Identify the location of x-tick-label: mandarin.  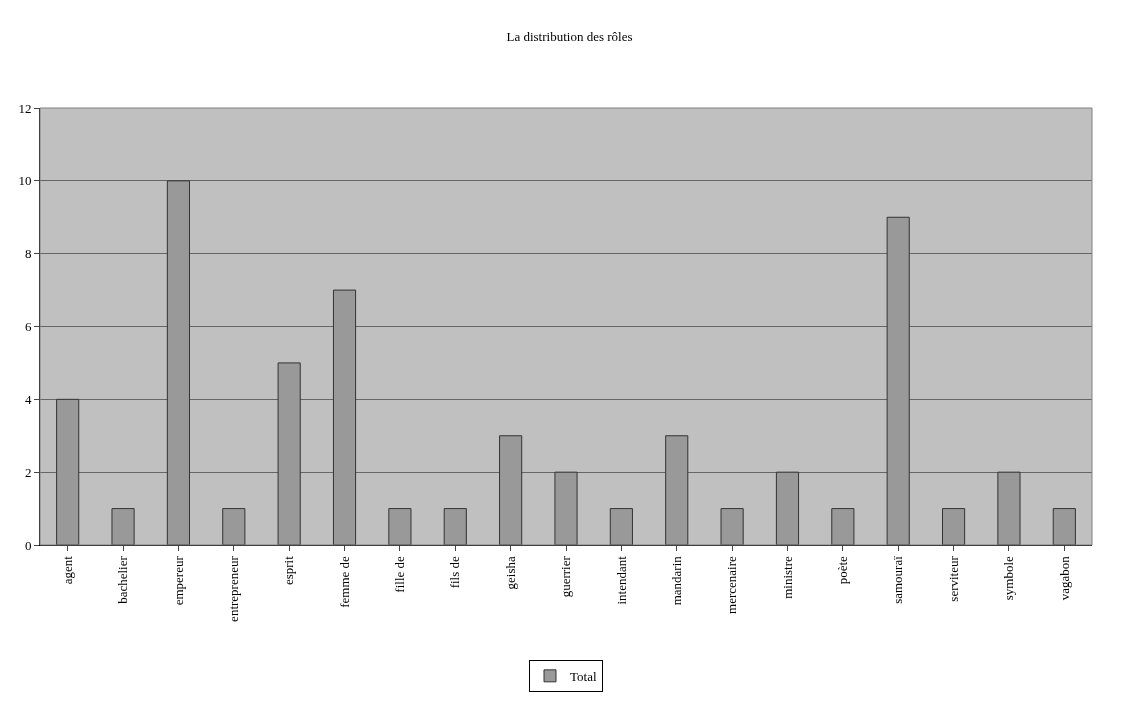
(676, 580).